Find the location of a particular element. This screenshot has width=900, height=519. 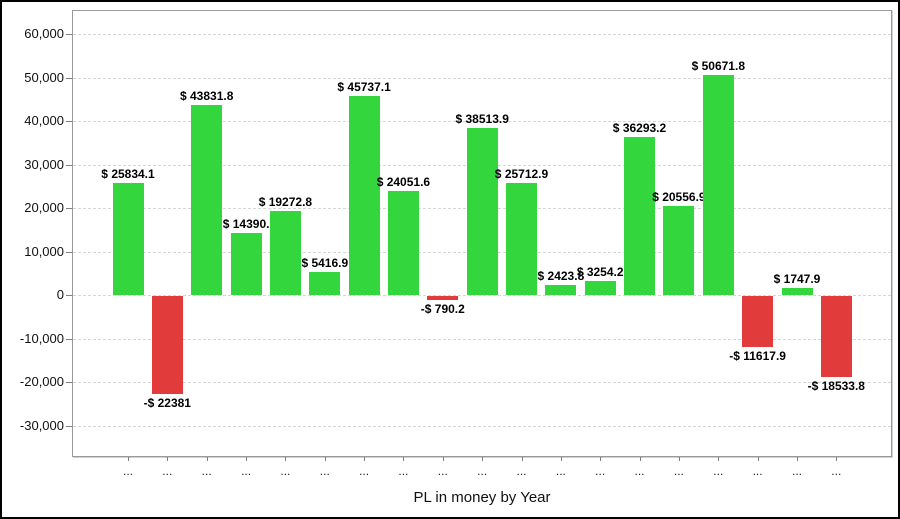

bar-value-label: $ 50671.8 is located at coordinates (718, 65).